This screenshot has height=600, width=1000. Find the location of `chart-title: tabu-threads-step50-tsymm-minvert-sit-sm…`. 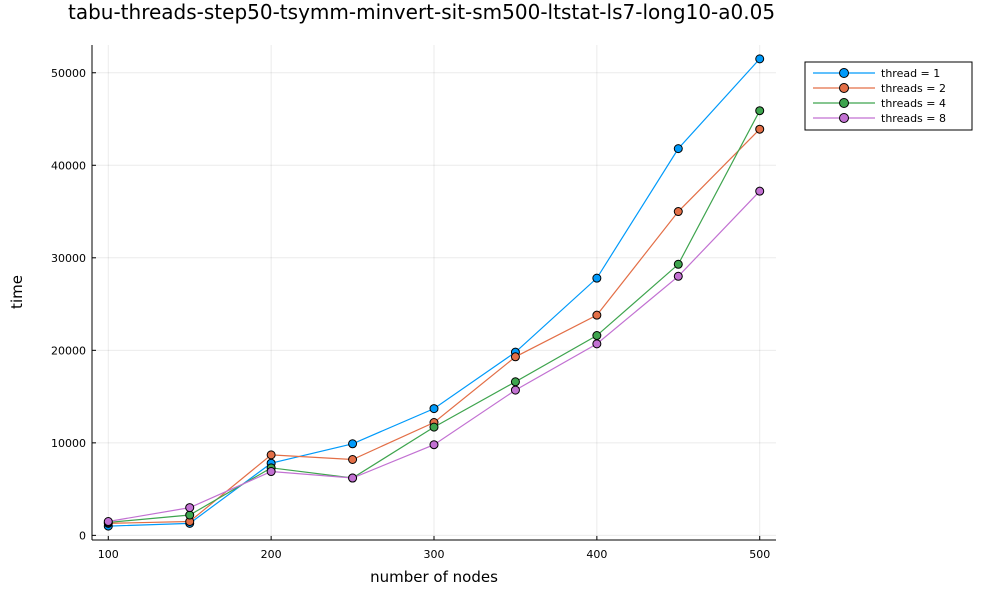

chart-title: tabu-threads-step50-tsymm-minvert-sit-sm… is located at coordinates (421, 12).